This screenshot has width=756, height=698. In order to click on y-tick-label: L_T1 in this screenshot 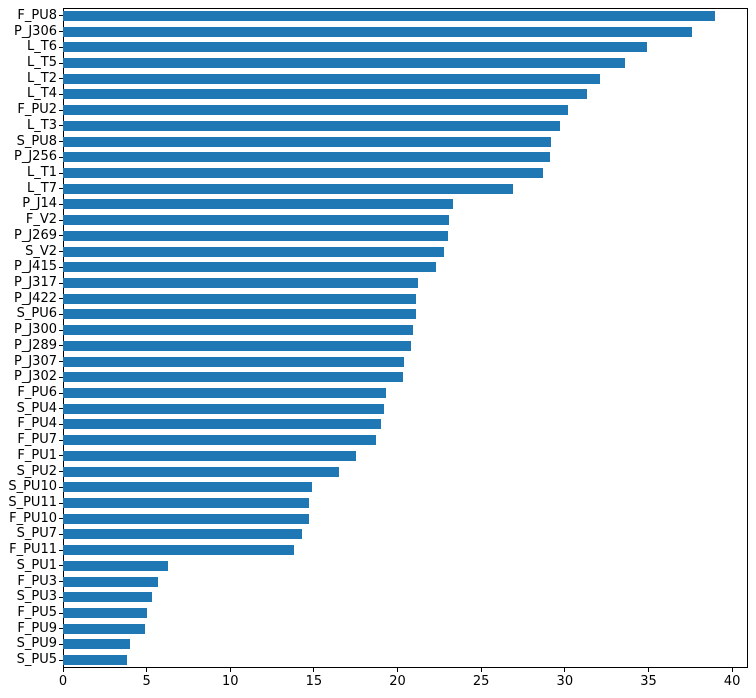, I will do `click(42, 172)`.